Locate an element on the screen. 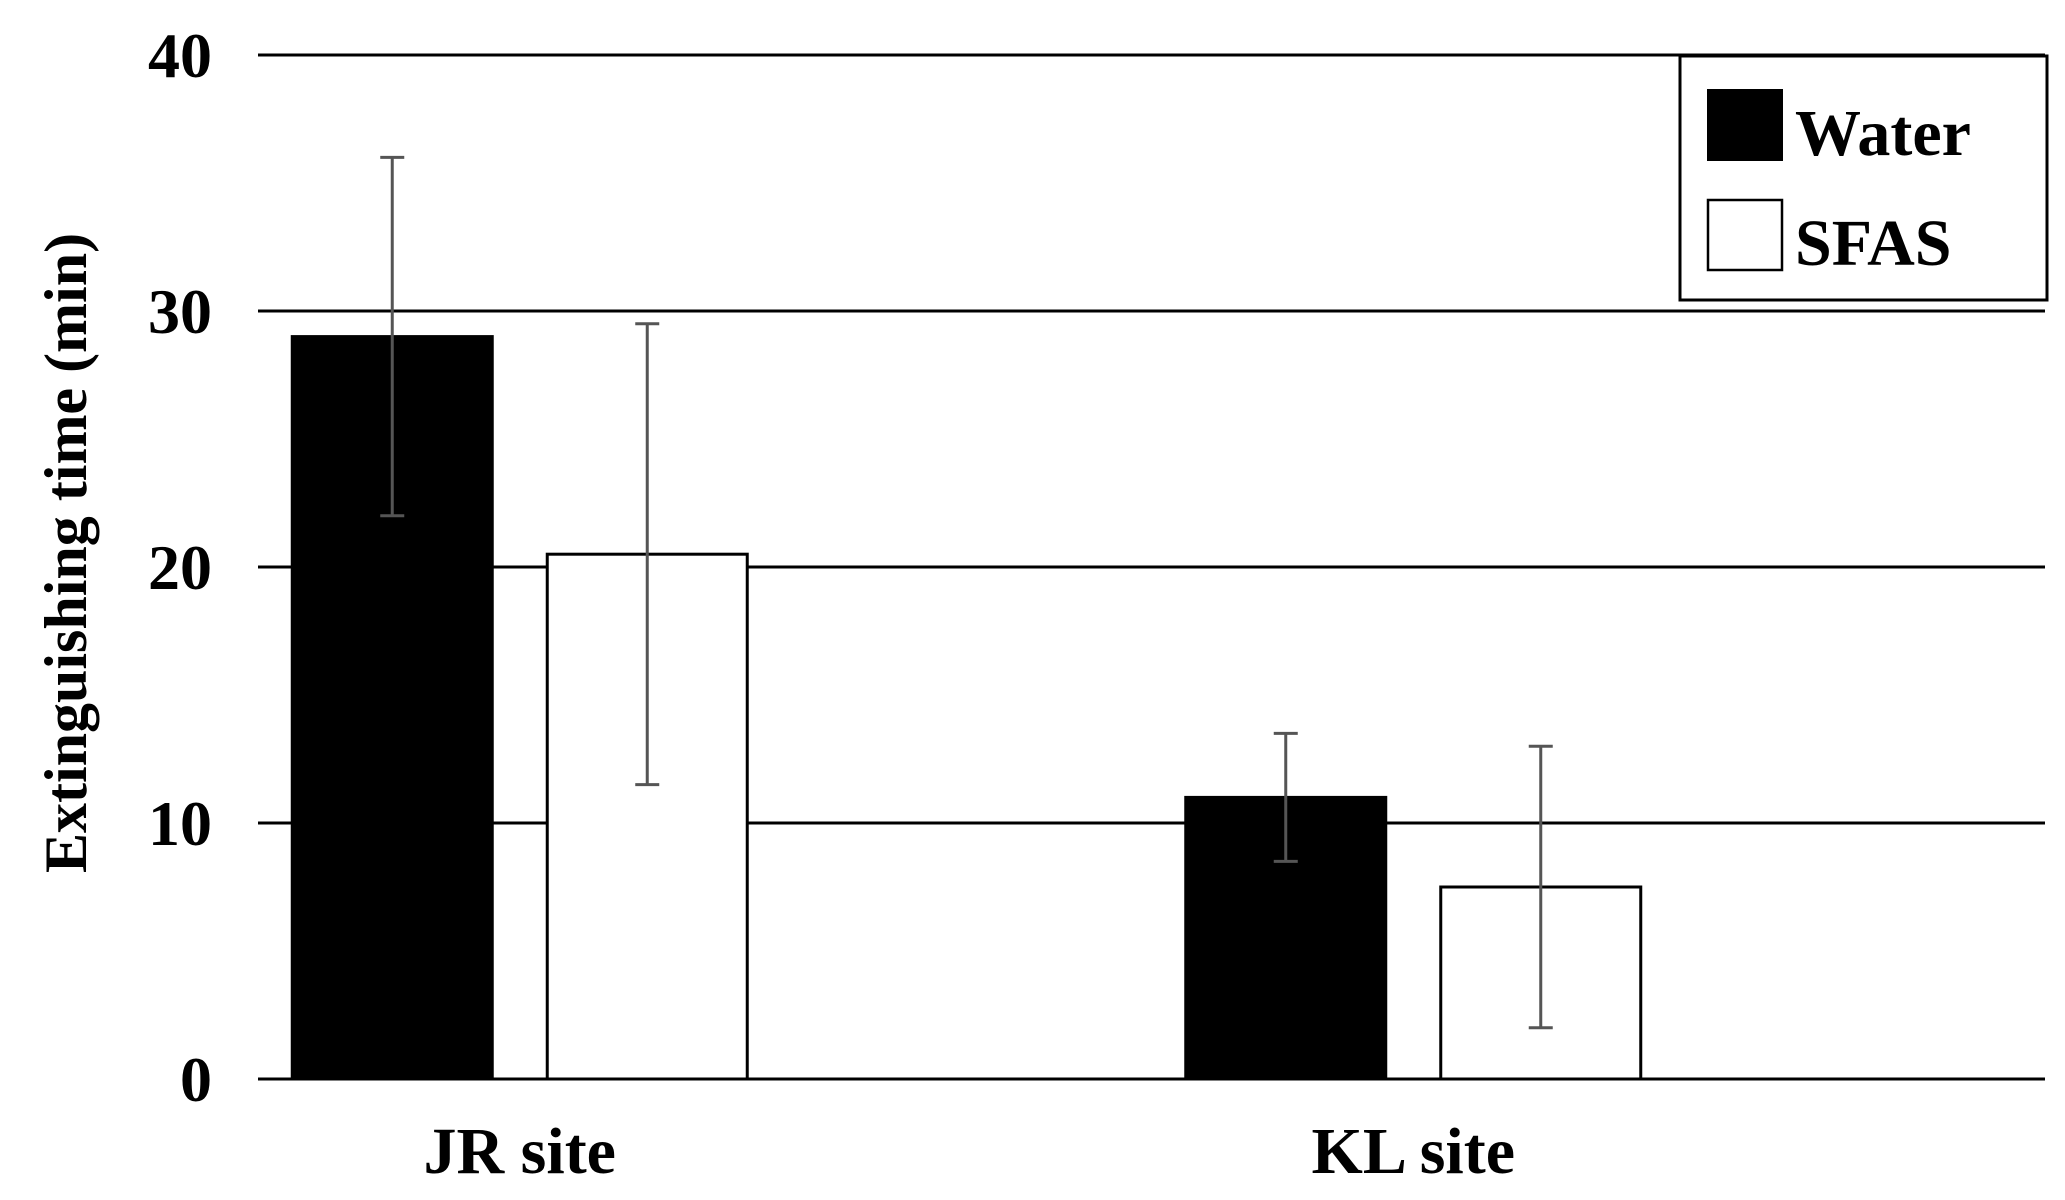 The height and width of the screenshot is (1200, 2065). y-tick-label: 10 is located at coordinates (180, 823).